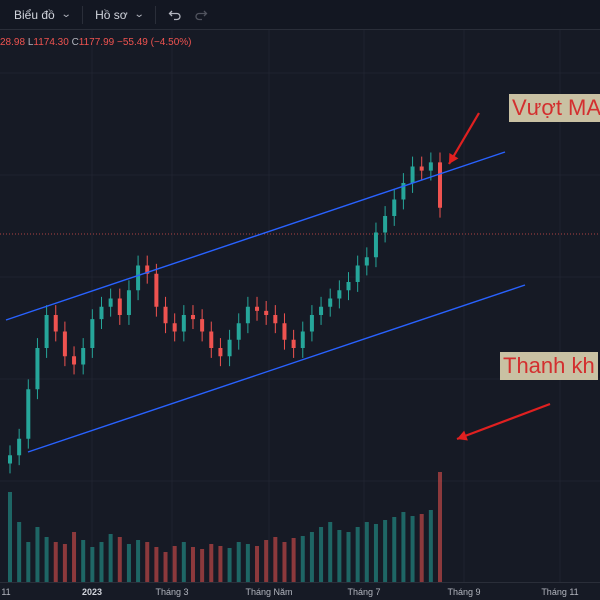  Describe the element at coordinates (464, 138) in the screenshot. I see `annotation-arrow-top` at that location.